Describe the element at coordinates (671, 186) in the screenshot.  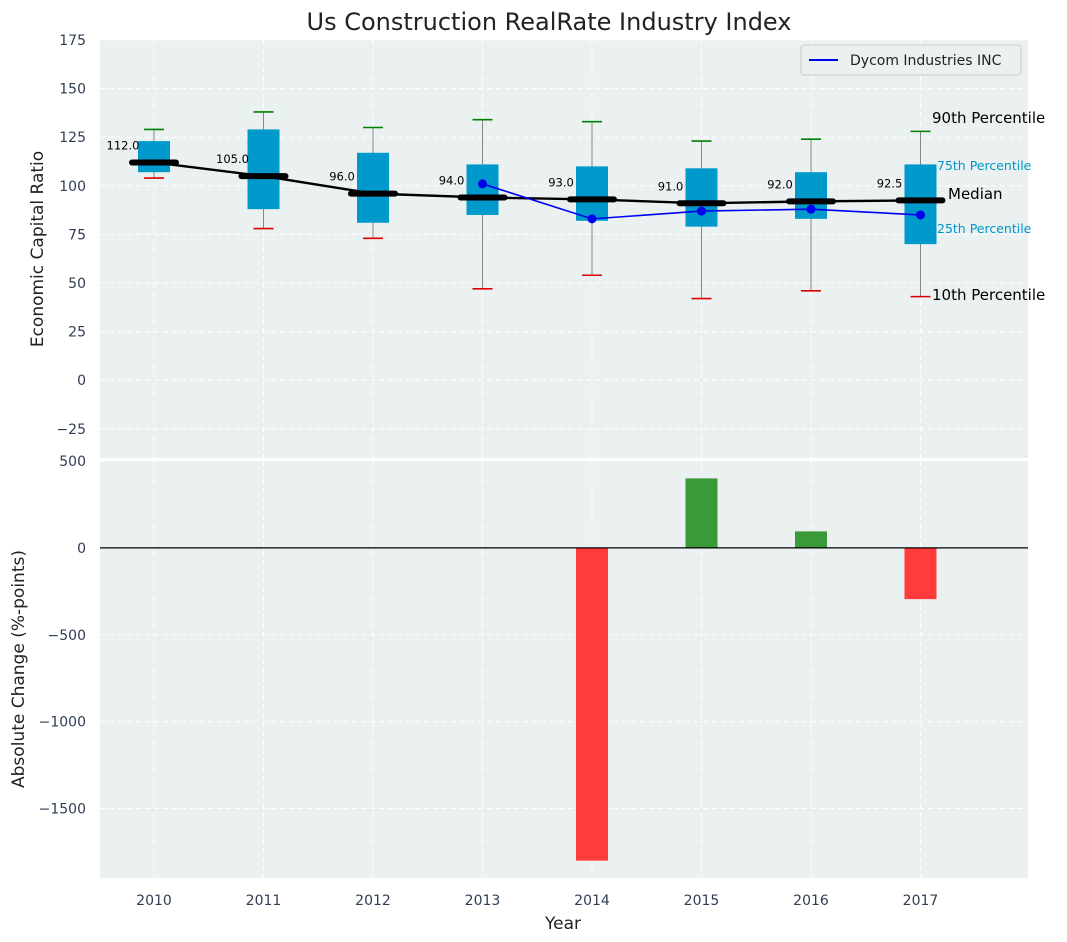
I see `median-value-label: 91.0` at that location.